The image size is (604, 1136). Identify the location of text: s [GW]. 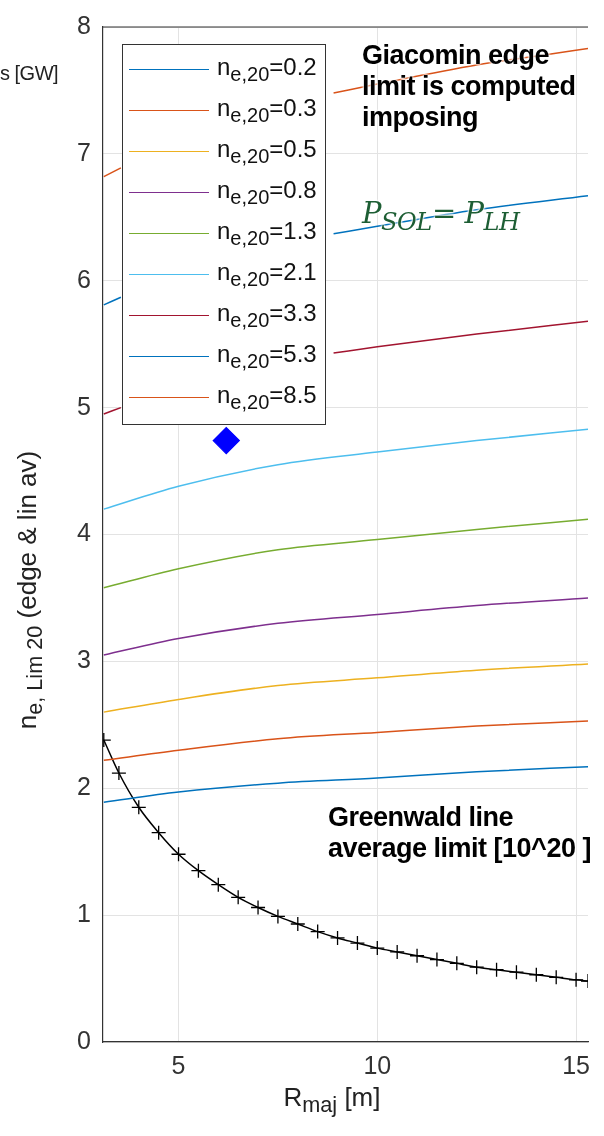
(29, 73).